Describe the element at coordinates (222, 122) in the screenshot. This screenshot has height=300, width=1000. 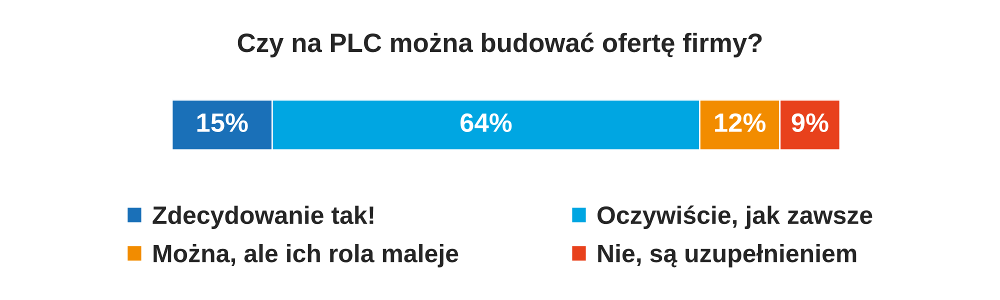
I see `data-label: 15%` at that location.